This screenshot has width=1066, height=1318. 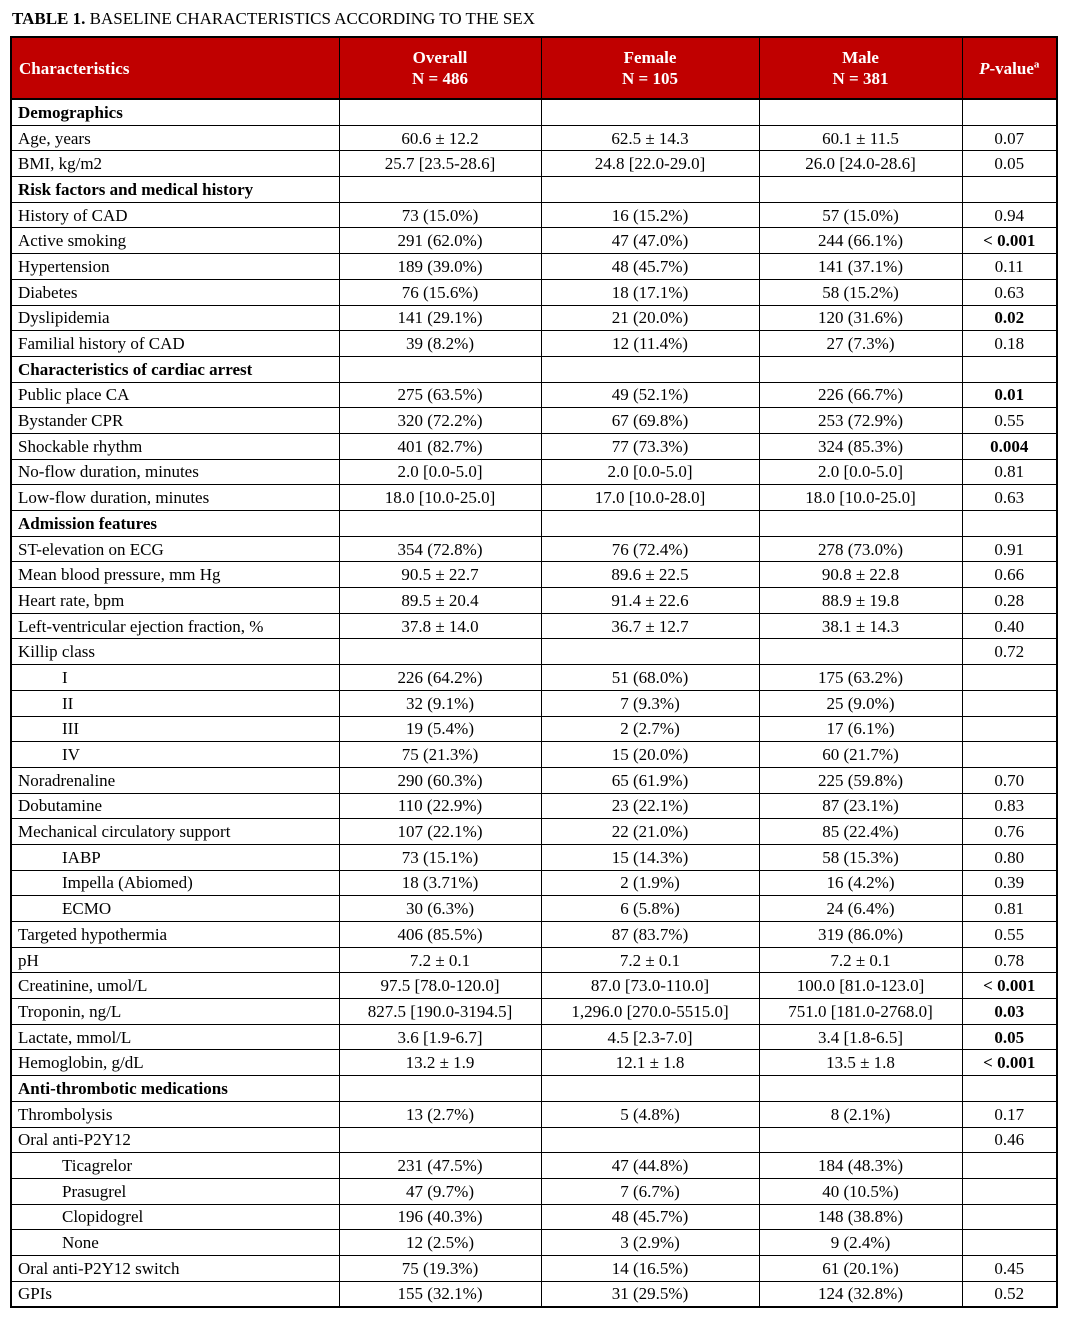 What do you see at coordinates (650, 318) in the screenshot?
I see `cell-female: 21 (20.0%)` at bounding box center [650, 318].